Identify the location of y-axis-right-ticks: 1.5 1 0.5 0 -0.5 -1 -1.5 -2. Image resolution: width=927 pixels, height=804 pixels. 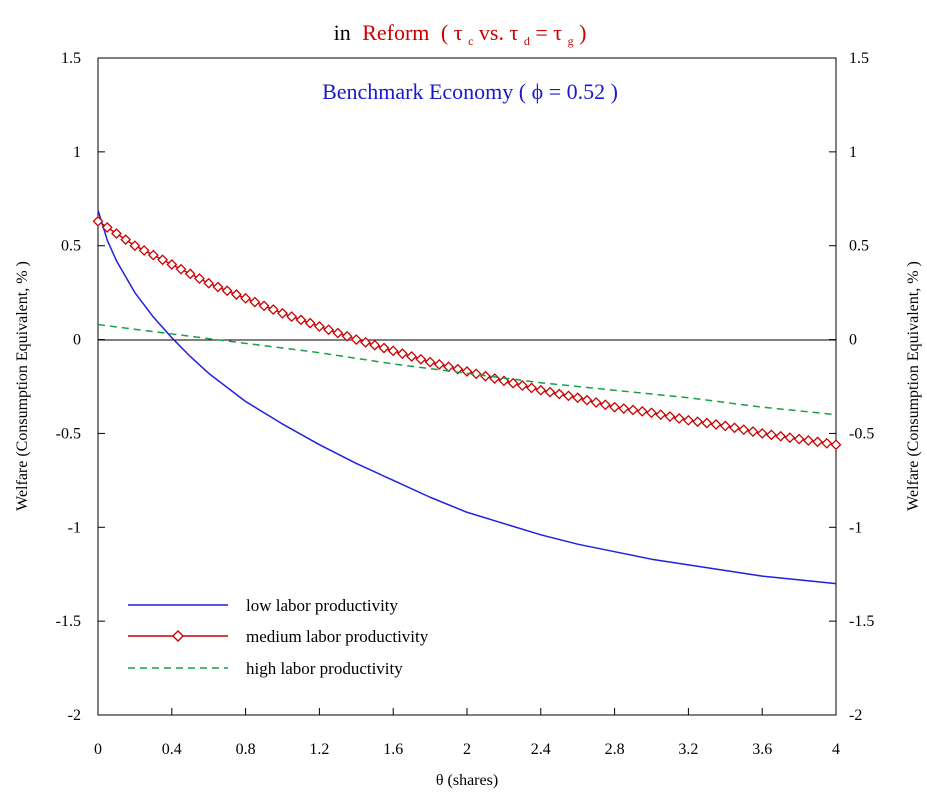
(851, 387).